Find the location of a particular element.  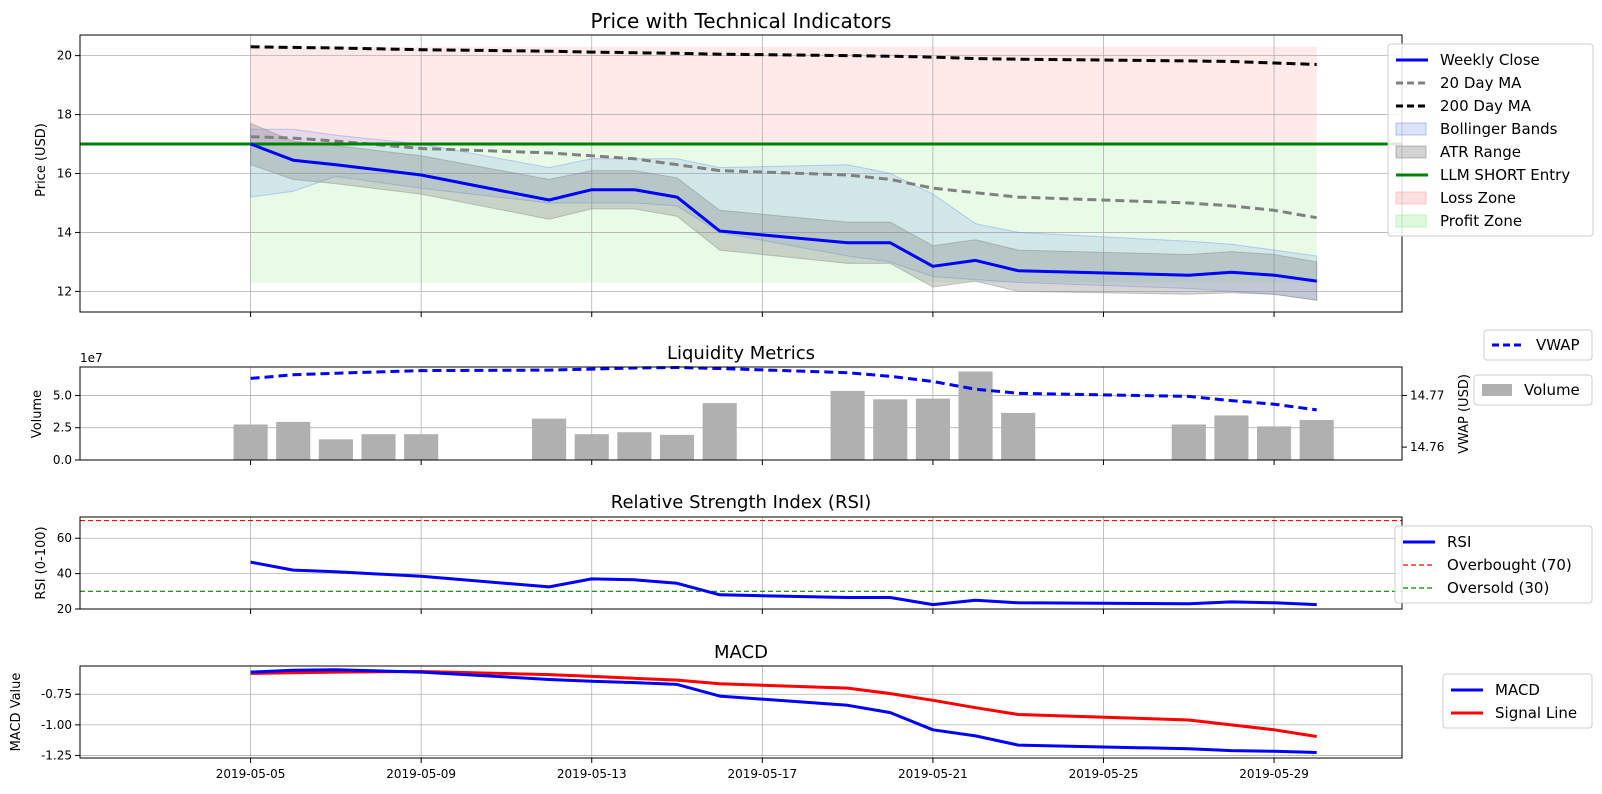

liquidity-plot-frame is located at coordinates (741, 413).